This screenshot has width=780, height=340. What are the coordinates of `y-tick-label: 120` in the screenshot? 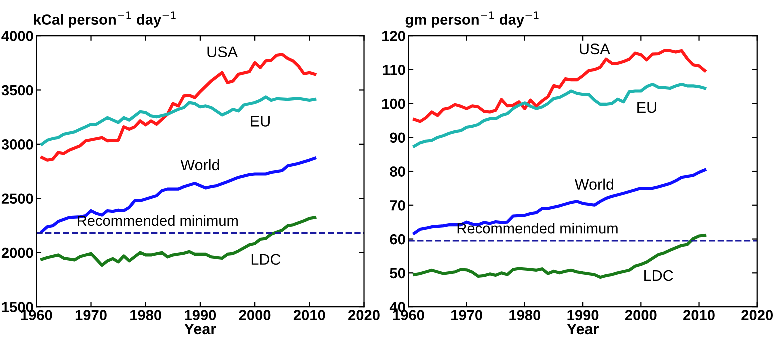 It's located at (394, 36).